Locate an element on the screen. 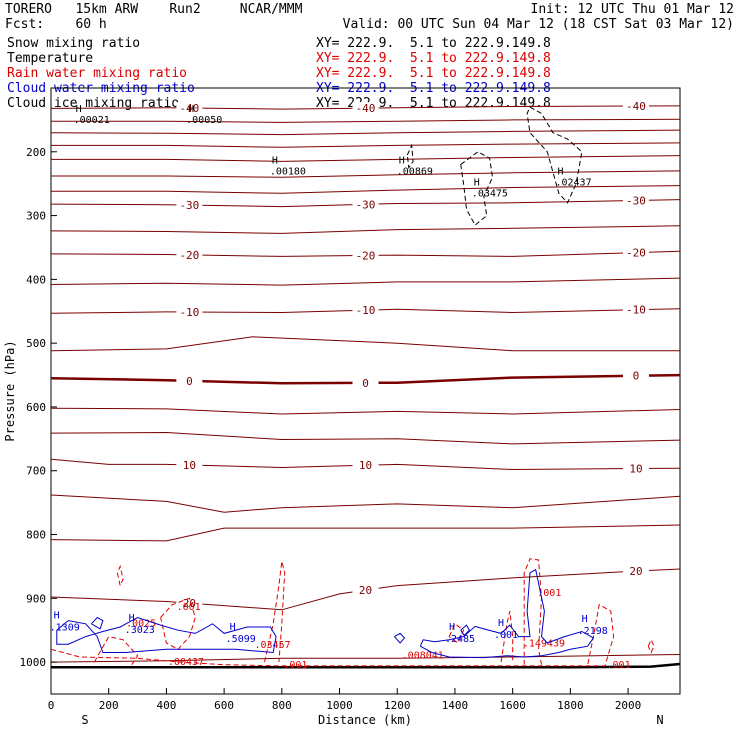 This screenshot has height=740, width=740. field-label-rain: Rain water mixing ratio is located at coordinates (97, 73).